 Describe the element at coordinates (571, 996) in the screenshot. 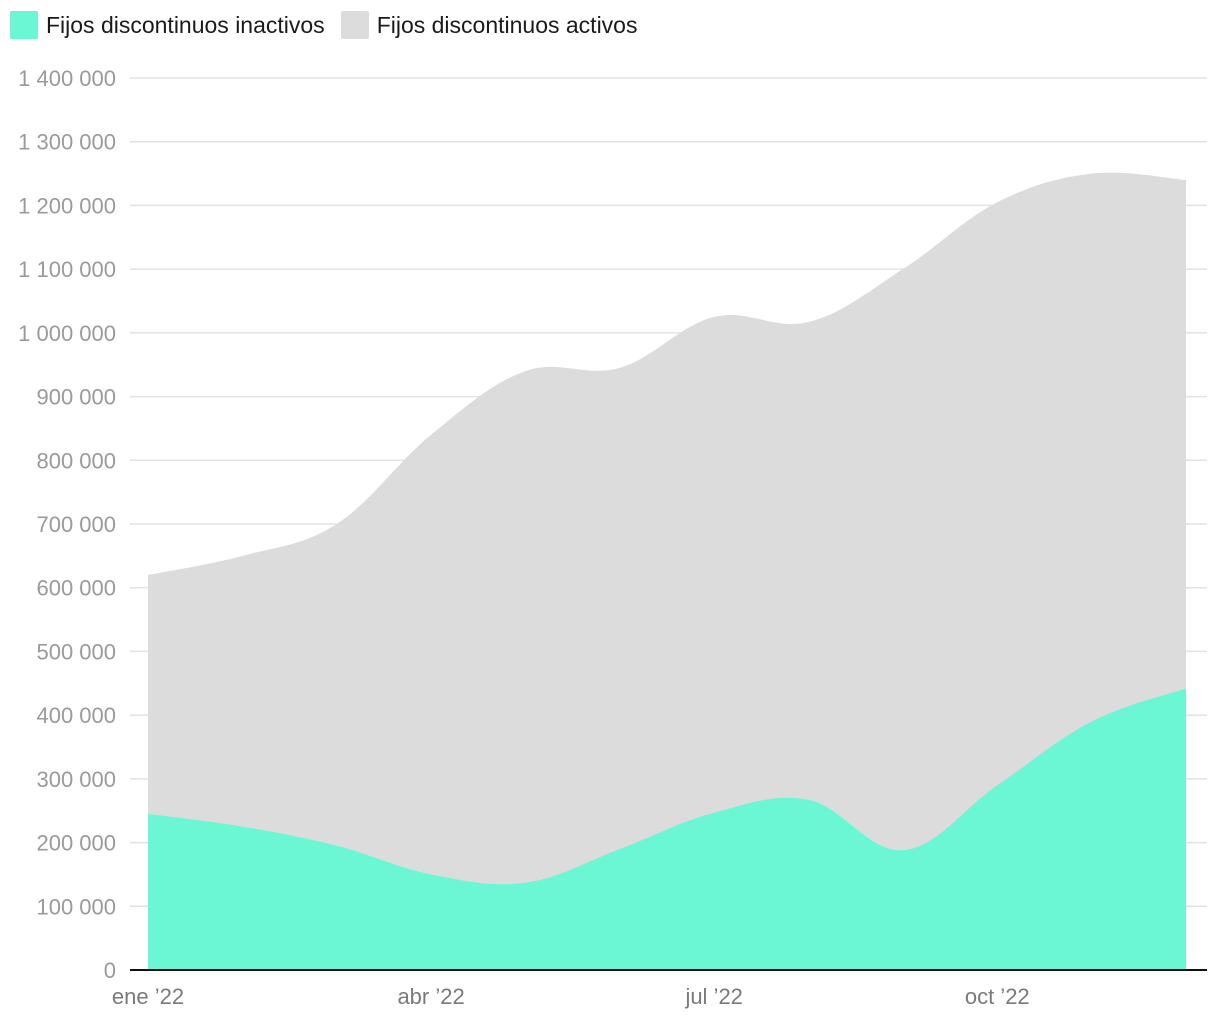

I see `x-axis-tick-labels: ene ’22 abr ’22 jul ’22 oct ’22` at that location.